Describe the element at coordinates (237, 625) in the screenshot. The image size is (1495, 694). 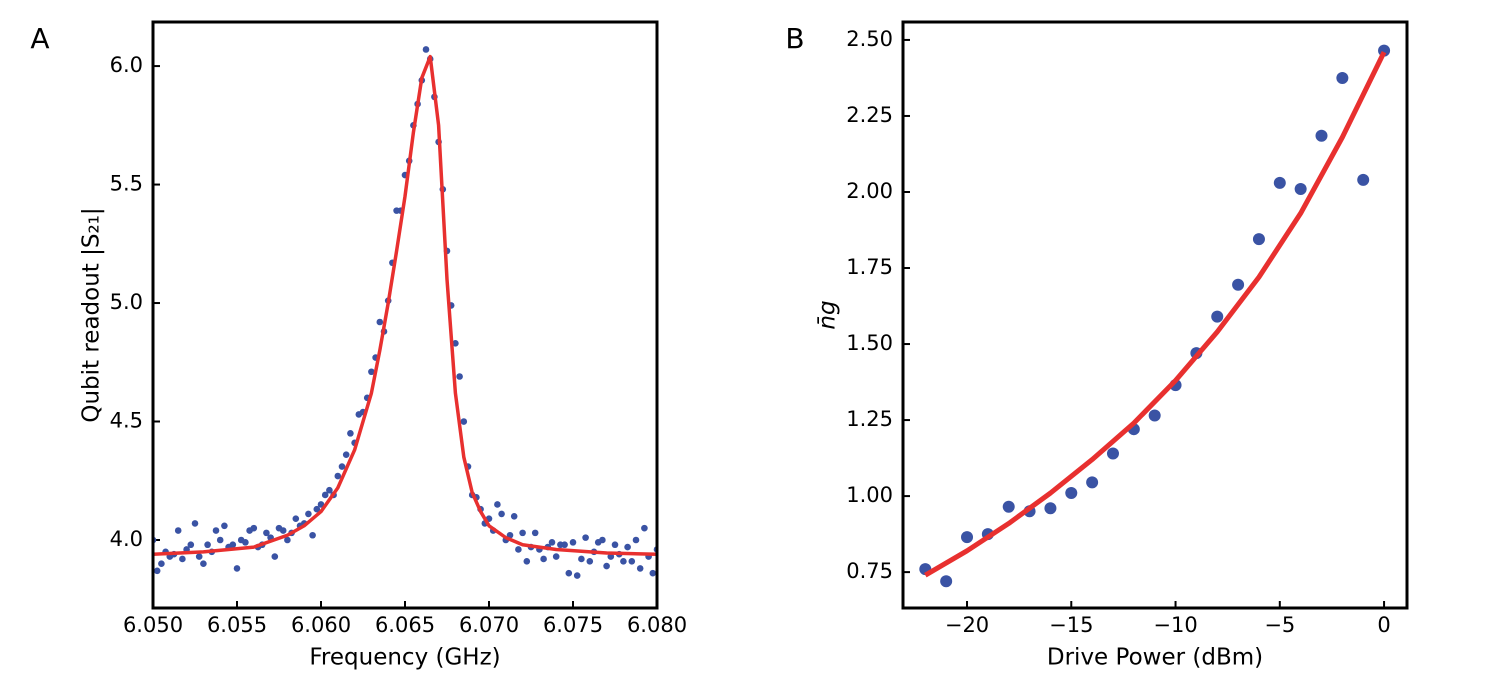
I see `x-tick-label: 6.055` at that location.